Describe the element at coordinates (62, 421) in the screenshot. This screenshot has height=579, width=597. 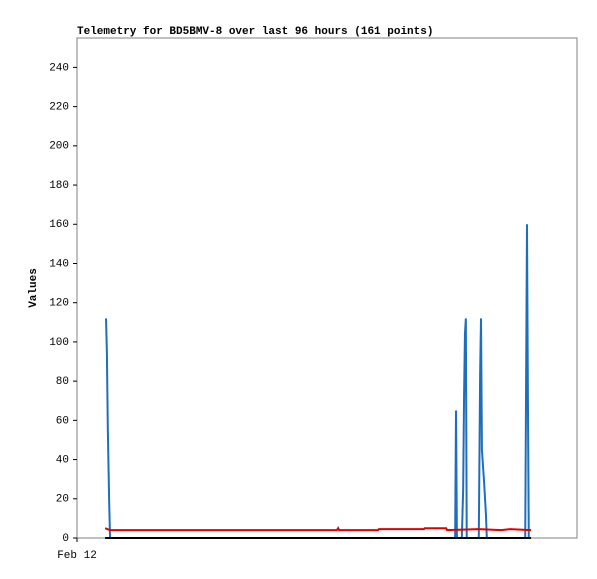
I see `y-tick-label: 60` at that location.